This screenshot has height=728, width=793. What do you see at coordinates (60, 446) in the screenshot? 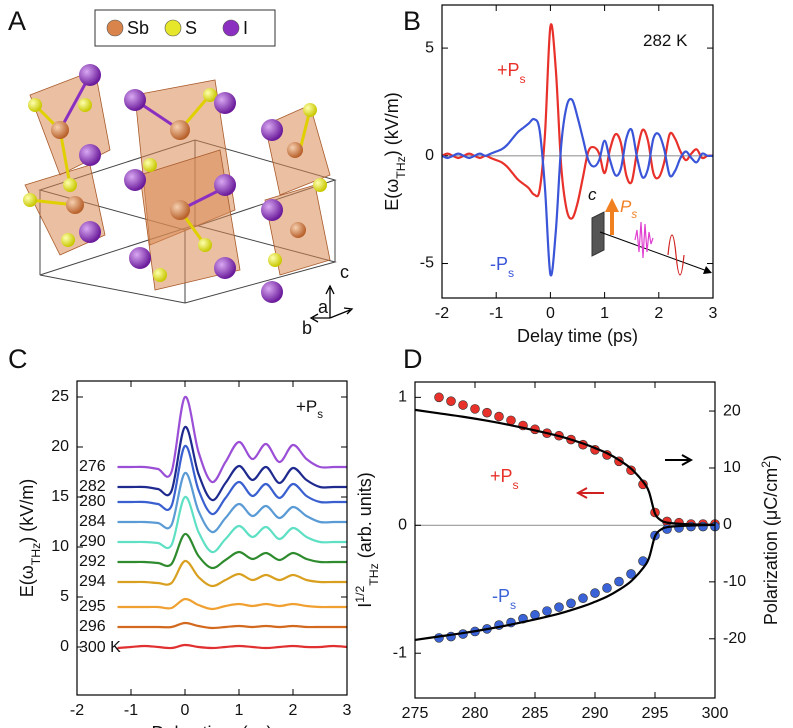
I see `y-tick-label: 20` at bounding box center [60, 446].